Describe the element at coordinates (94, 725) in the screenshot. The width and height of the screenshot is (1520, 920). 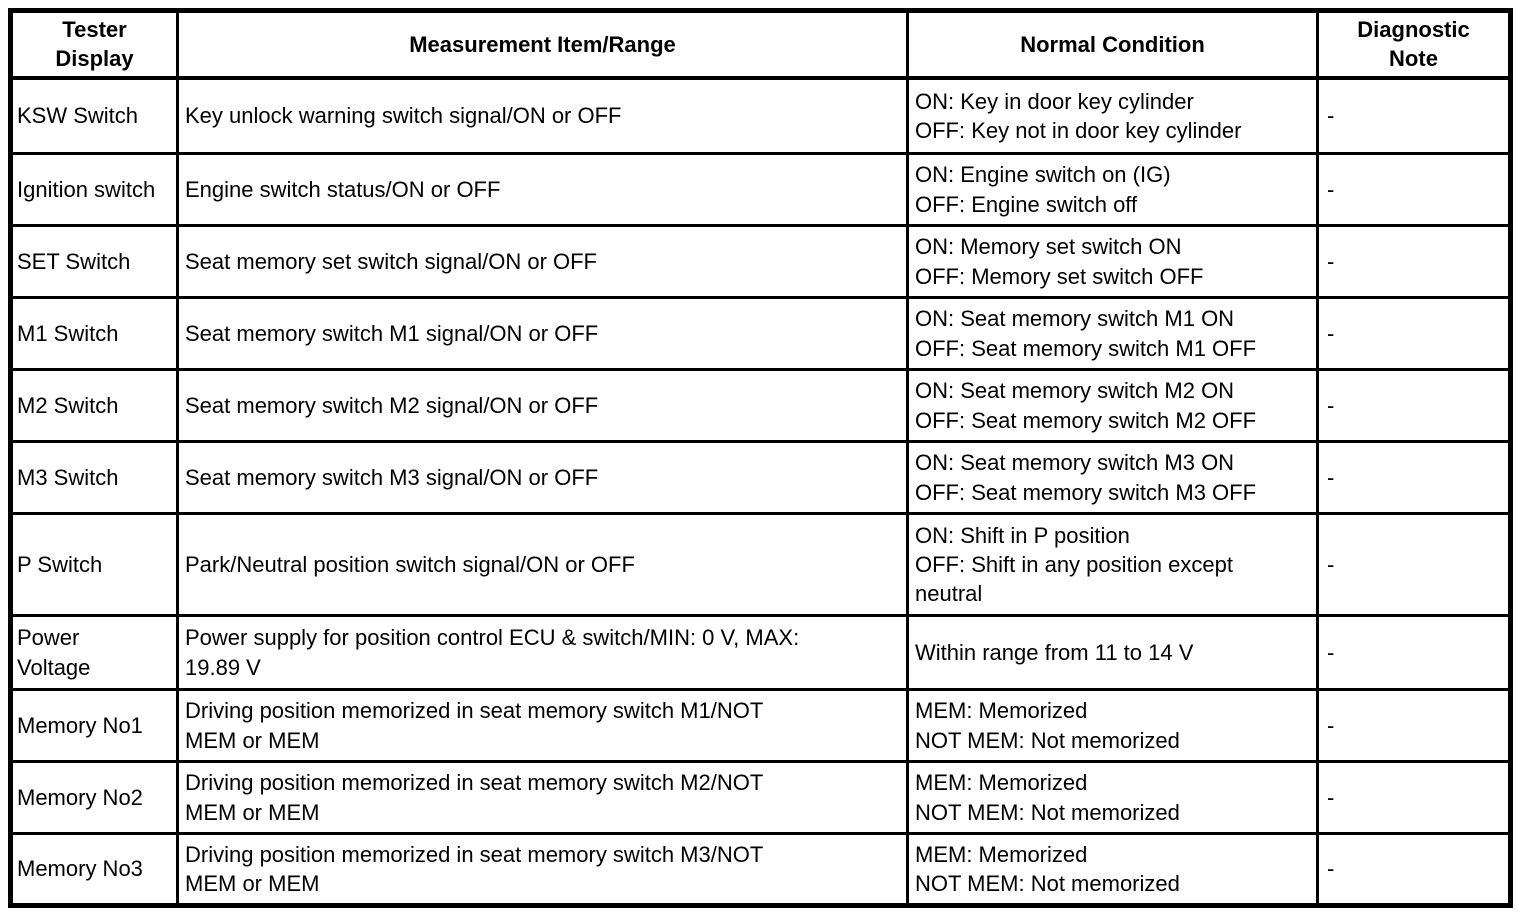
I see `cell-tester-display: Memory No1` at that location.